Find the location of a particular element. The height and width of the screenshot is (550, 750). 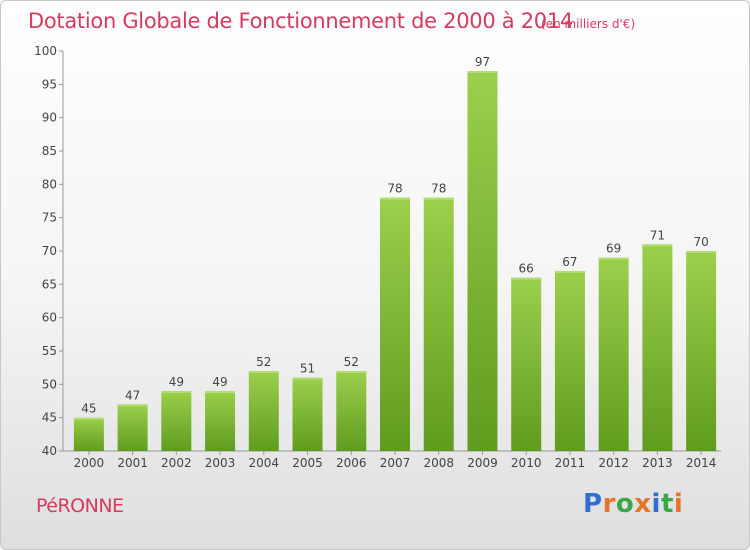

bar-2003 is located at coordinates (220, 421).